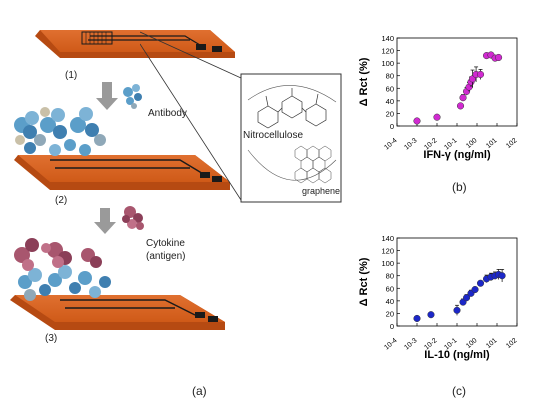 This screenshot has height=406, width=550. Describe the element at coordinates (512, 143) in the screenshot. I see `ifn-x-tick-label: 10²` at that location.